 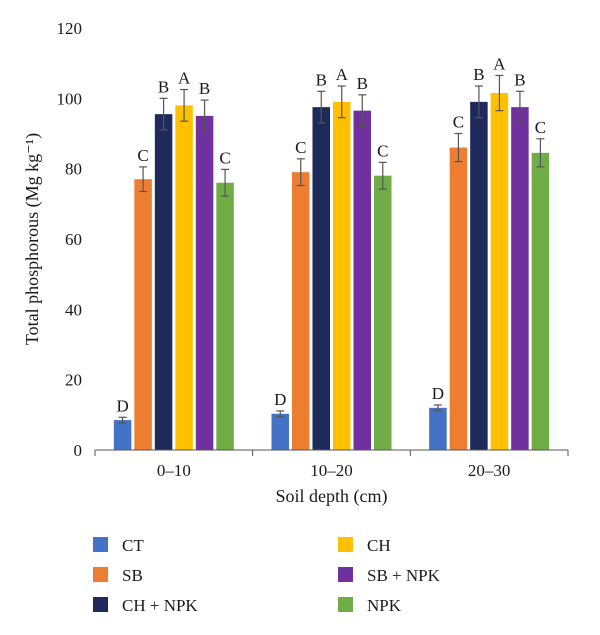 I want to click on legend-label: SB + NPK, so click(x=404, y=575).